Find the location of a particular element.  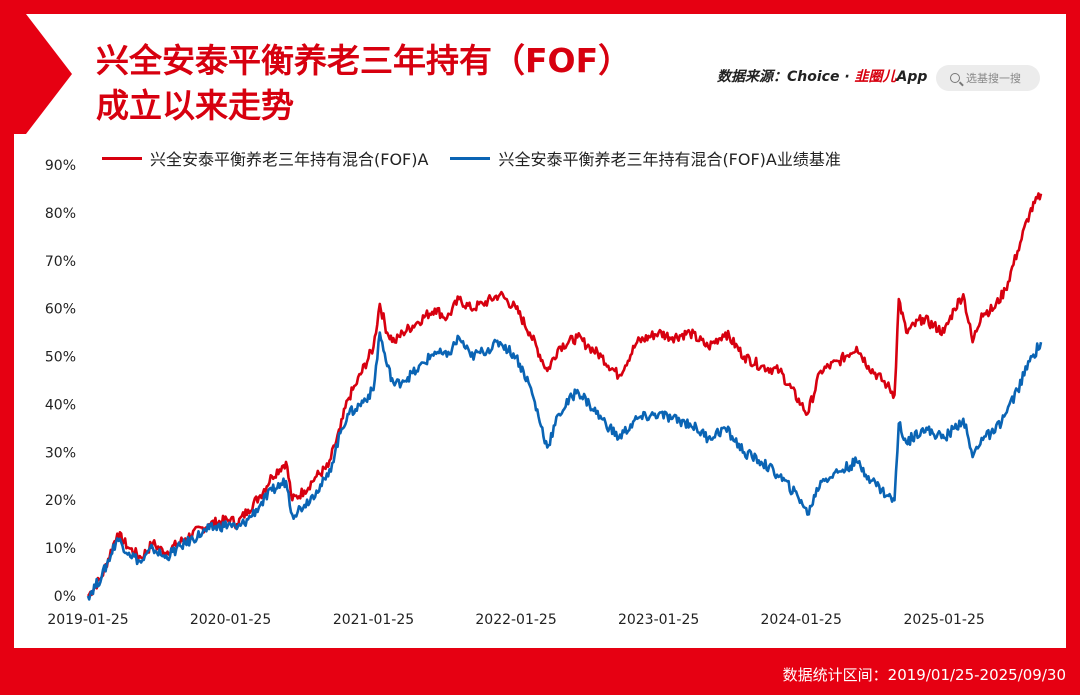

corner-decoration is located at coordinates (43, 74).